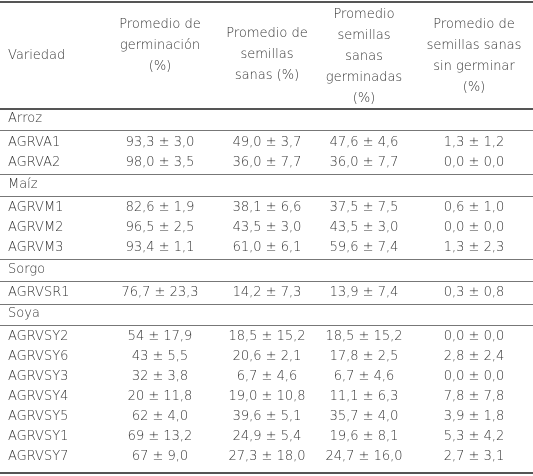 This screenshot has width=533, height=476. I want to click on value-cell: 24,7 ± 16,0, so click(364, 456).